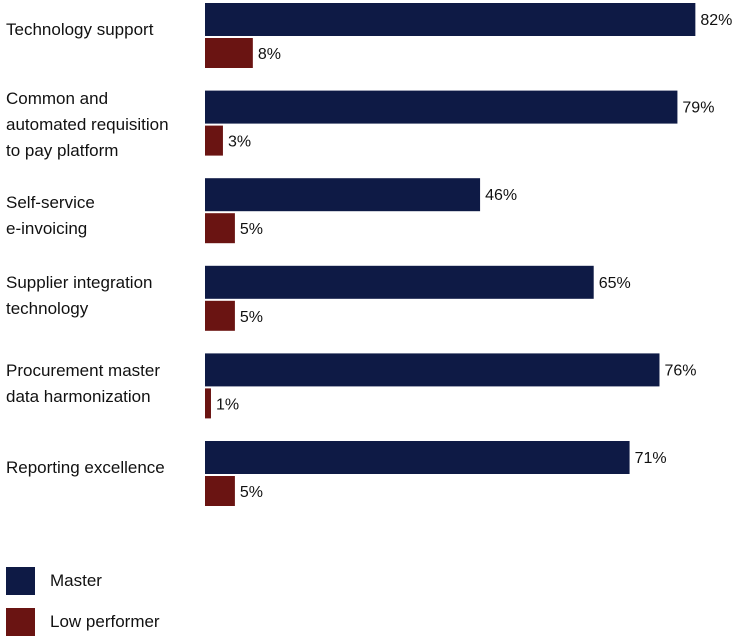 This screenshot has width=743, height=637. Describe the element at coordinates (50, 215) in the screenshot. I see `category-label-2: Self-service e-invoicing` at that location.